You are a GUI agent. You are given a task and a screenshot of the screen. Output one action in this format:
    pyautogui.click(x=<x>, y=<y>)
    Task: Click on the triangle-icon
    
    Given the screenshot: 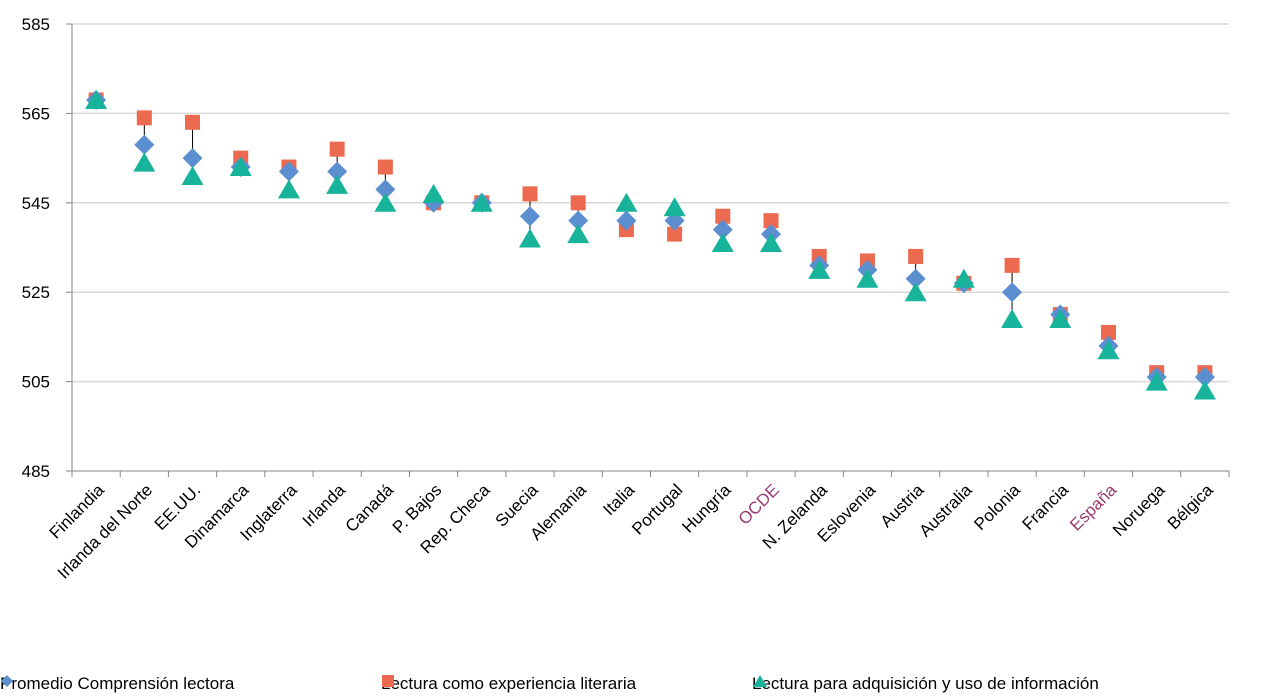 What is the action you would take?
    pyautogui.click(x=760, y=681)
    